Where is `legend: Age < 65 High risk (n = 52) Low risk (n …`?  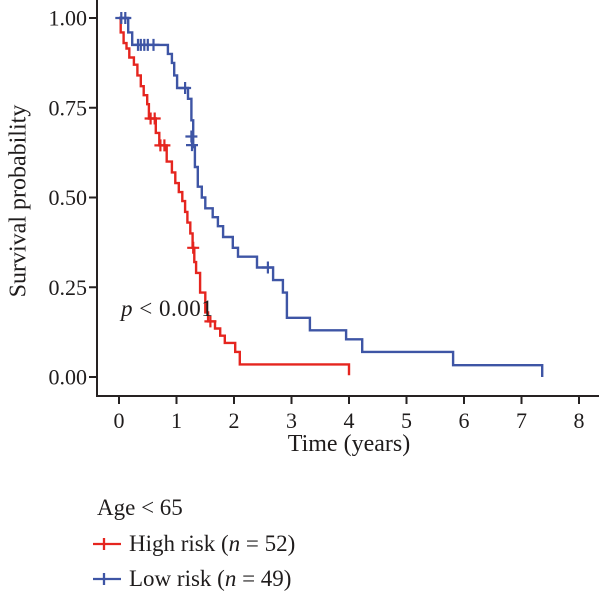 legend: Age < 65 High risk (n = 52) Low risk (n … is located at coordinates (193, 543).